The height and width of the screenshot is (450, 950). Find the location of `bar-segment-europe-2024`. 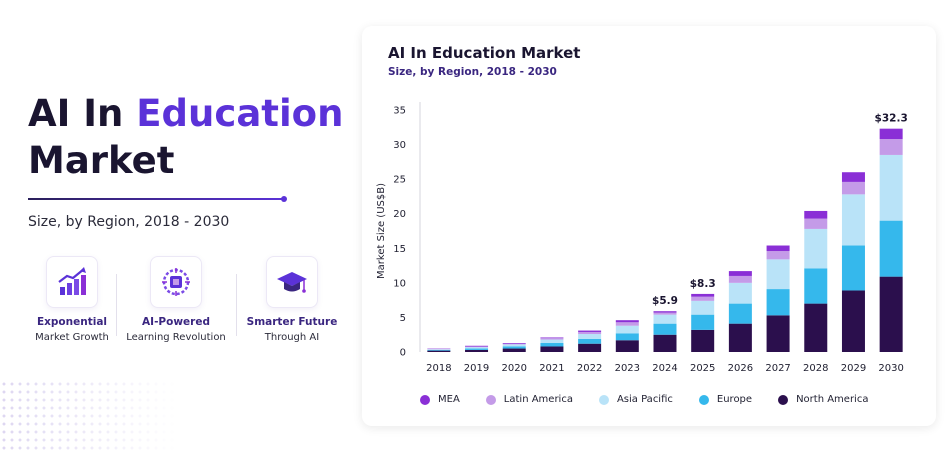

bar-segment-europe-2024 is located at coordinates (665, 329).